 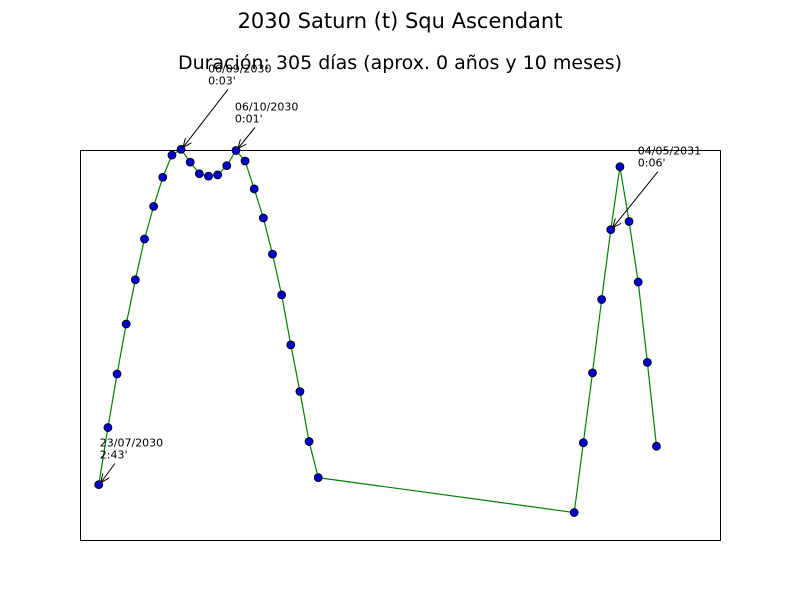 I want to click on annotation-date: 23/07/2030, so click(x=131, y=443).